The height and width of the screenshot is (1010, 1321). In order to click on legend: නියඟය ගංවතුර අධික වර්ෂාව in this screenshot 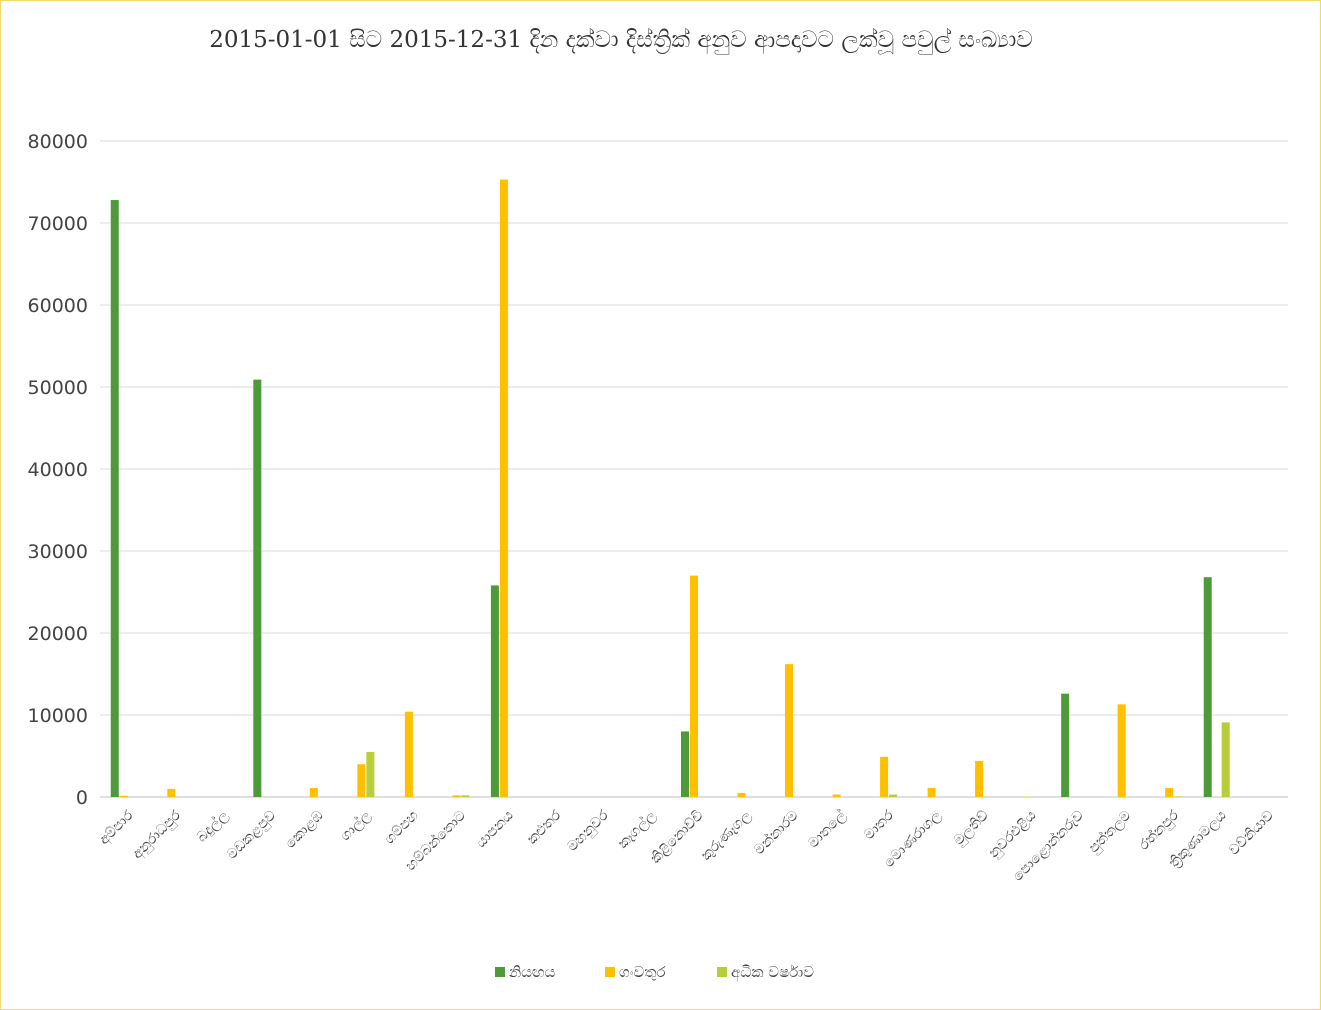, I will do `click(654, 972)`.